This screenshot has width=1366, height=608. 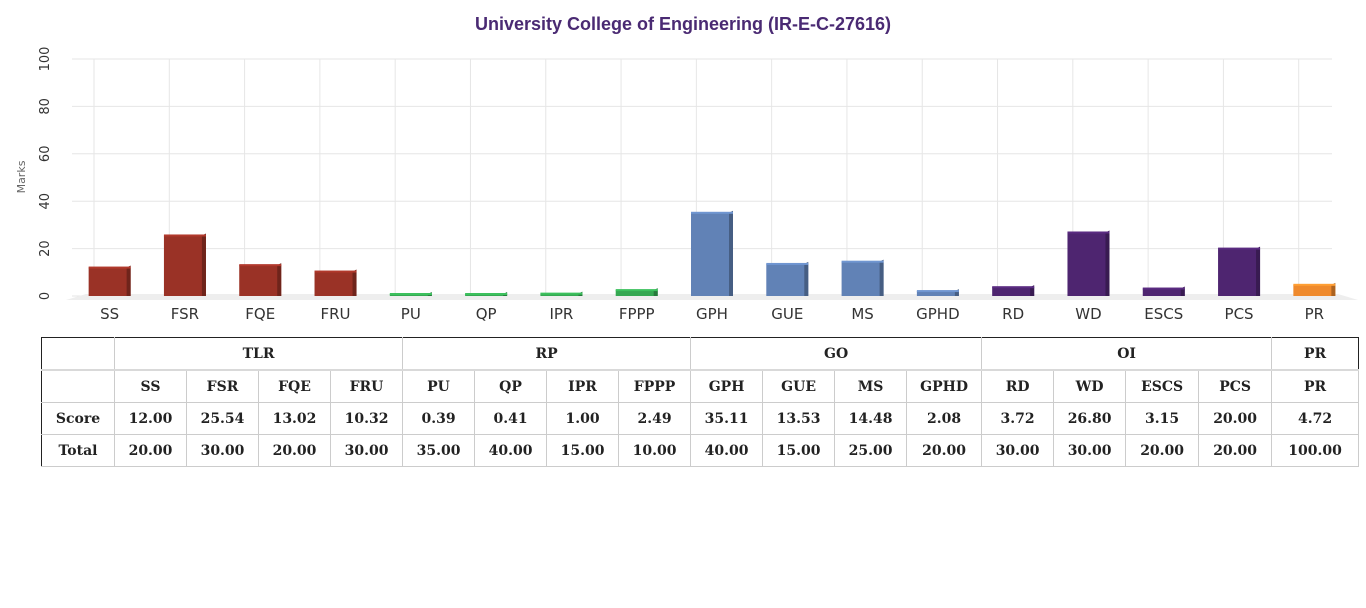 What do you see at coordinates (294, 418) in the screenshot?
I see `score-cell: 13.02` at bounding box center [294, 418].